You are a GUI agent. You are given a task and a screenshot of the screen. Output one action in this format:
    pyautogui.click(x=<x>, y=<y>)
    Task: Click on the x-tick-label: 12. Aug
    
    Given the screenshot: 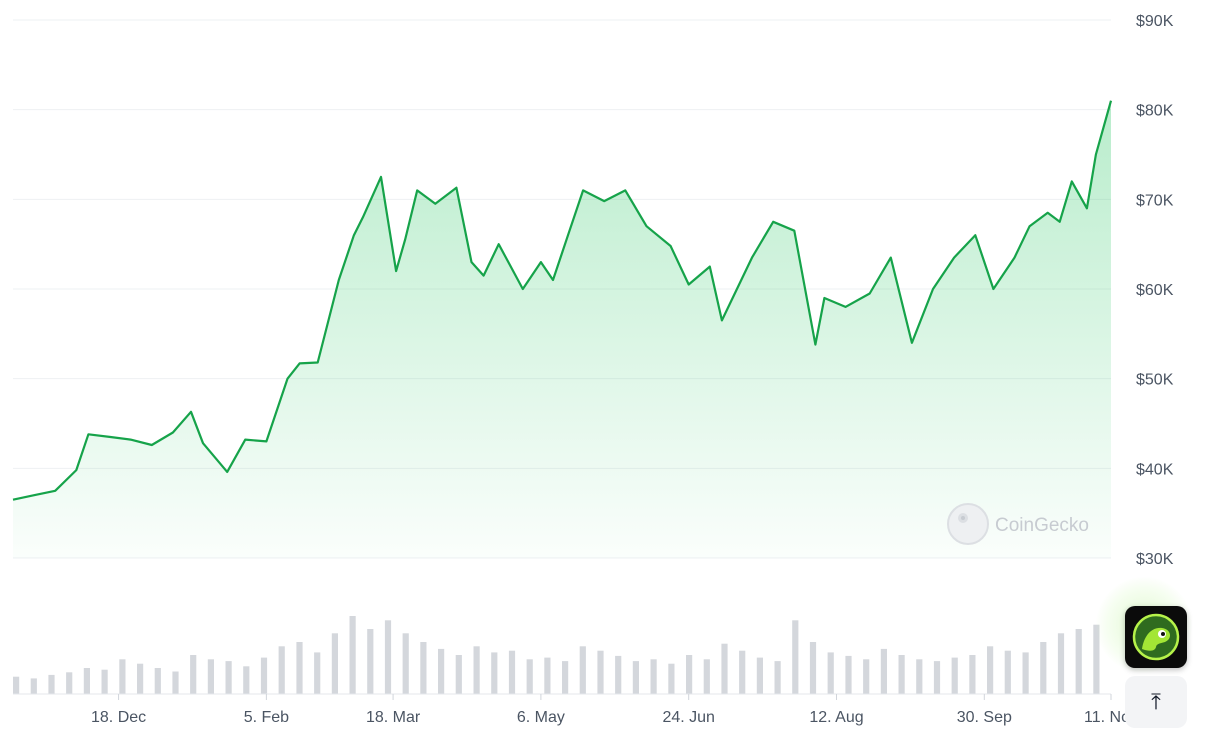 What is the action you would take?
    pyautogui.click(x=836, y=717)
    